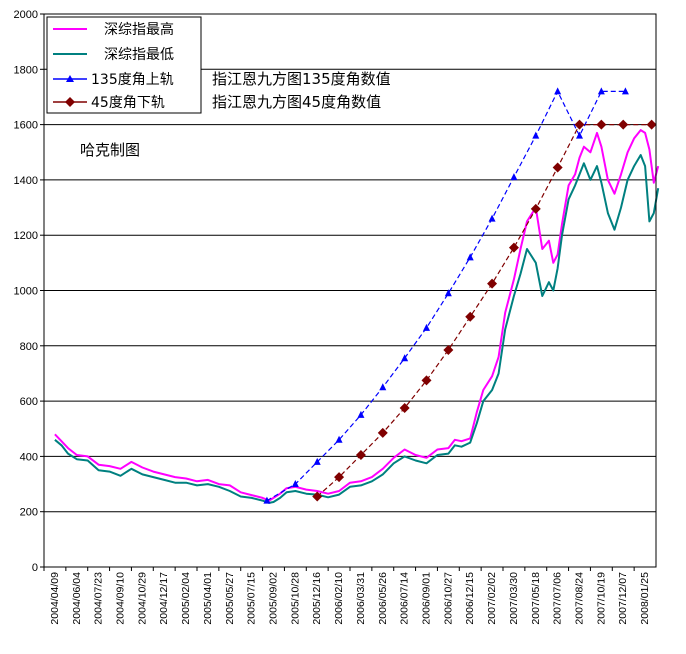 The image size is (686, 654). I want to click on x-tick-label: 2007/02/02, so click(492, 598).